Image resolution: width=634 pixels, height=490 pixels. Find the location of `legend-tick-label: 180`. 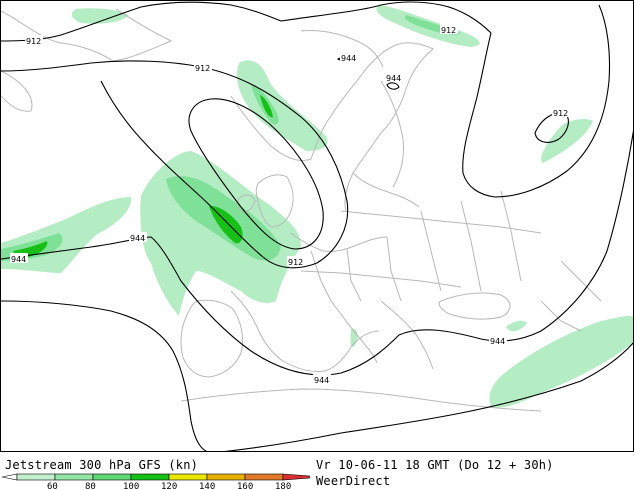

legend-tick-label: 180 is located at coordinates (283, 486).